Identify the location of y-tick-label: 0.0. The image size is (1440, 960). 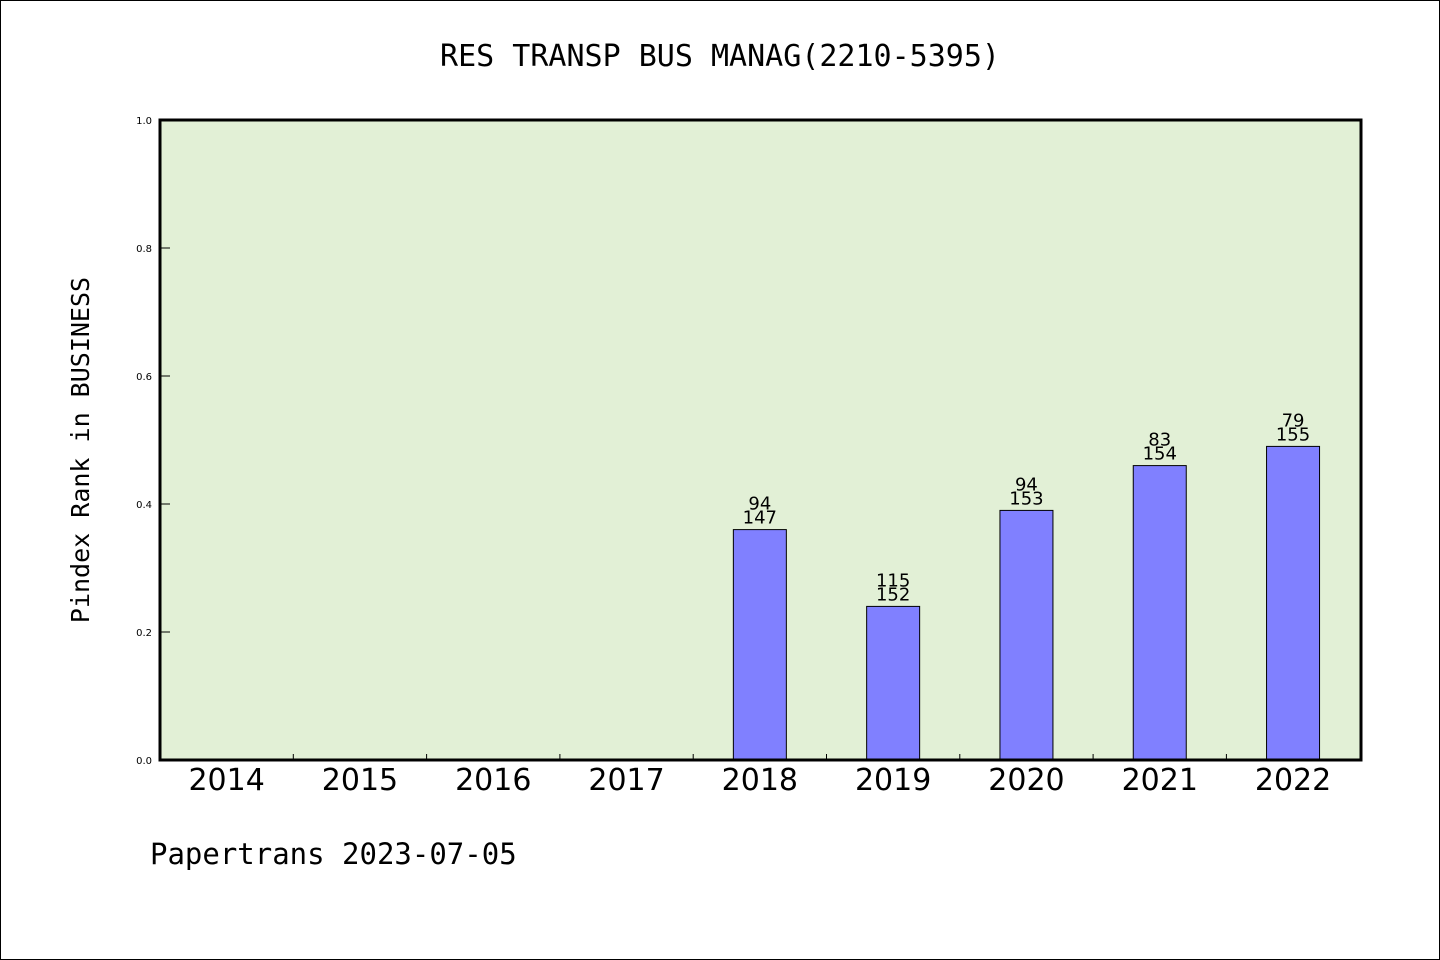
(144, 761).